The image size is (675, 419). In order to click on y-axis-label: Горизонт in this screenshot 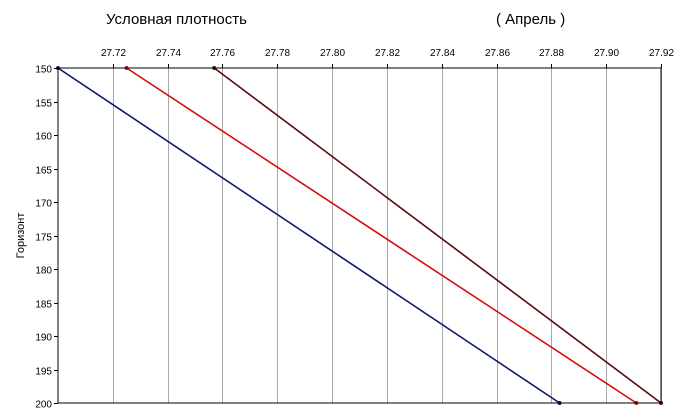, I will do `click(21, 236)`.